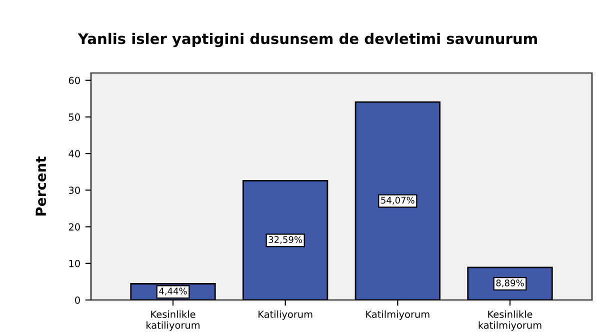 The height and width of the screenshot is (335, 616). Describe the element at coordinates (74, 154) in the screenshot. I see `y-tick-label: 40` at that location.